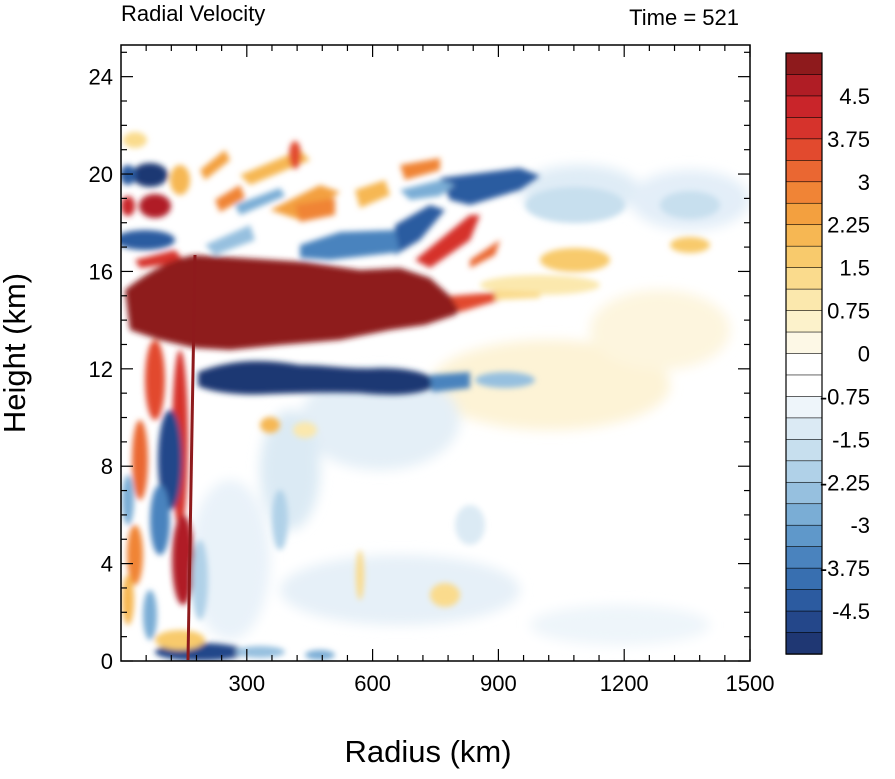 The width and height of the screenshot is (895, 779). What do you see at coordinates (317, 377) in the screenshot?
I see `inflow-layer` at bounding box center [317, 377].